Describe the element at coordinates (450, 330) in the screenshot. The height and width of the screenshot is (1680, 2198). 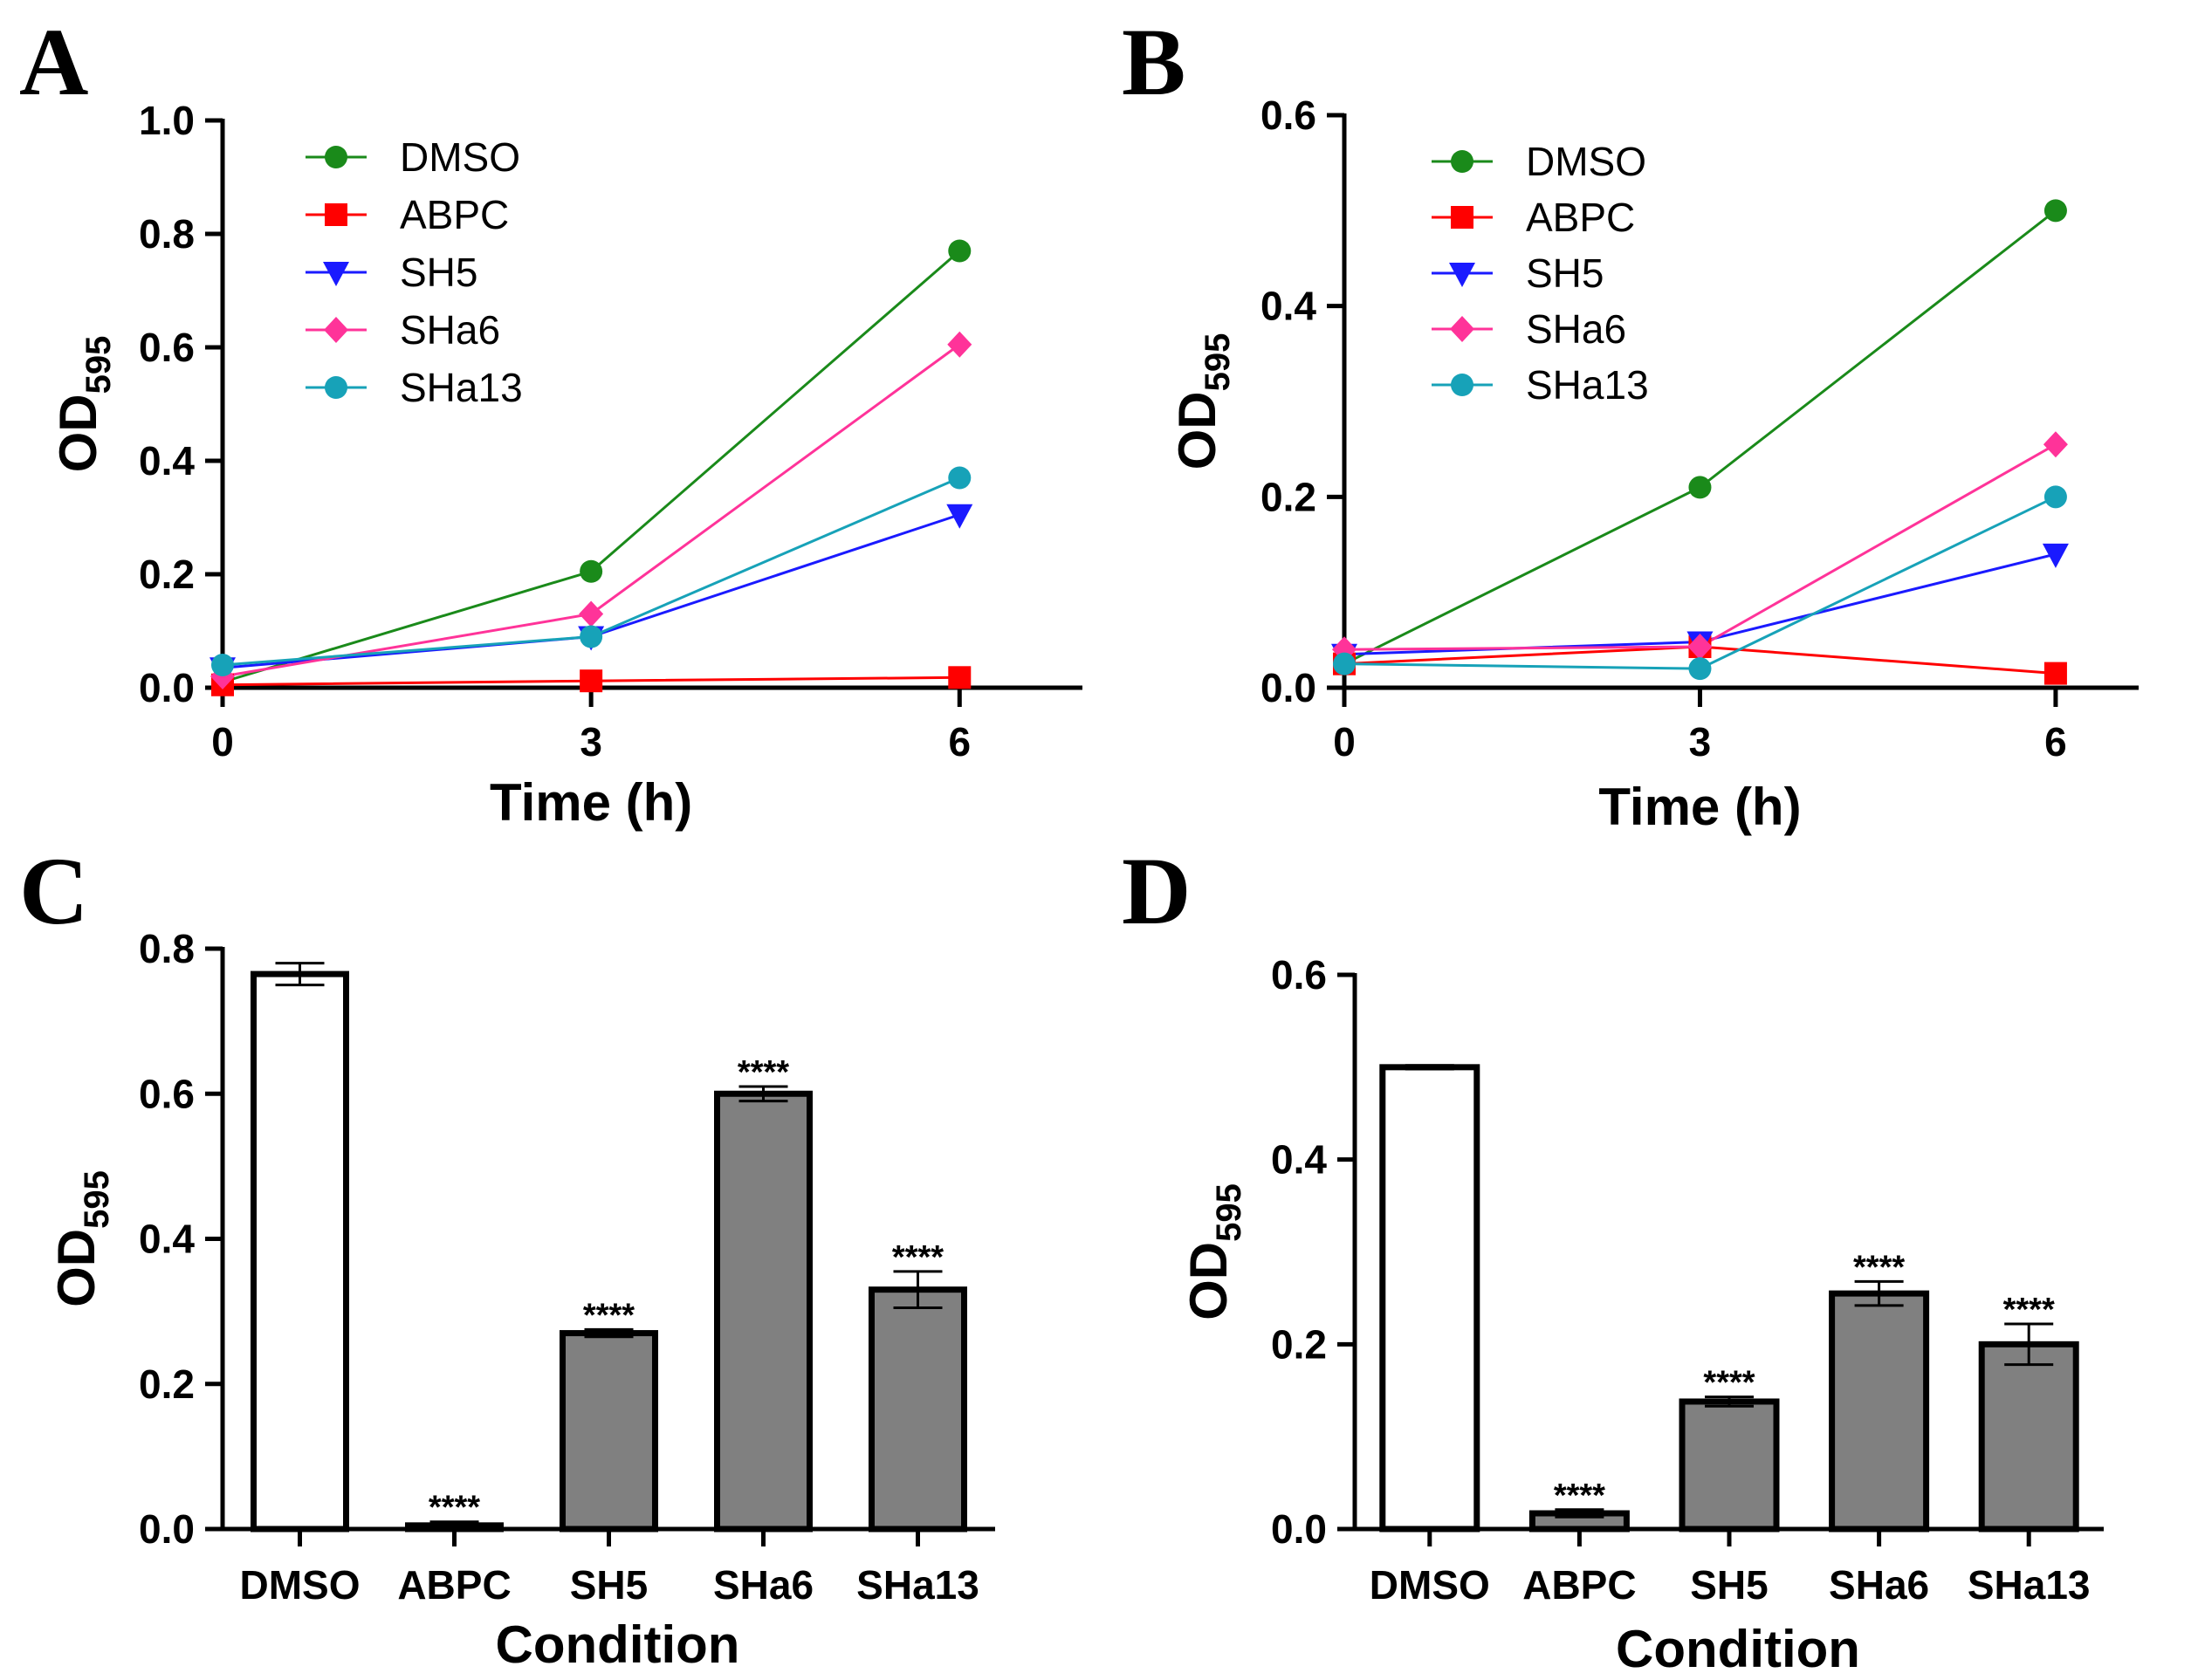
I see `legend-label: SHa6` at that location.